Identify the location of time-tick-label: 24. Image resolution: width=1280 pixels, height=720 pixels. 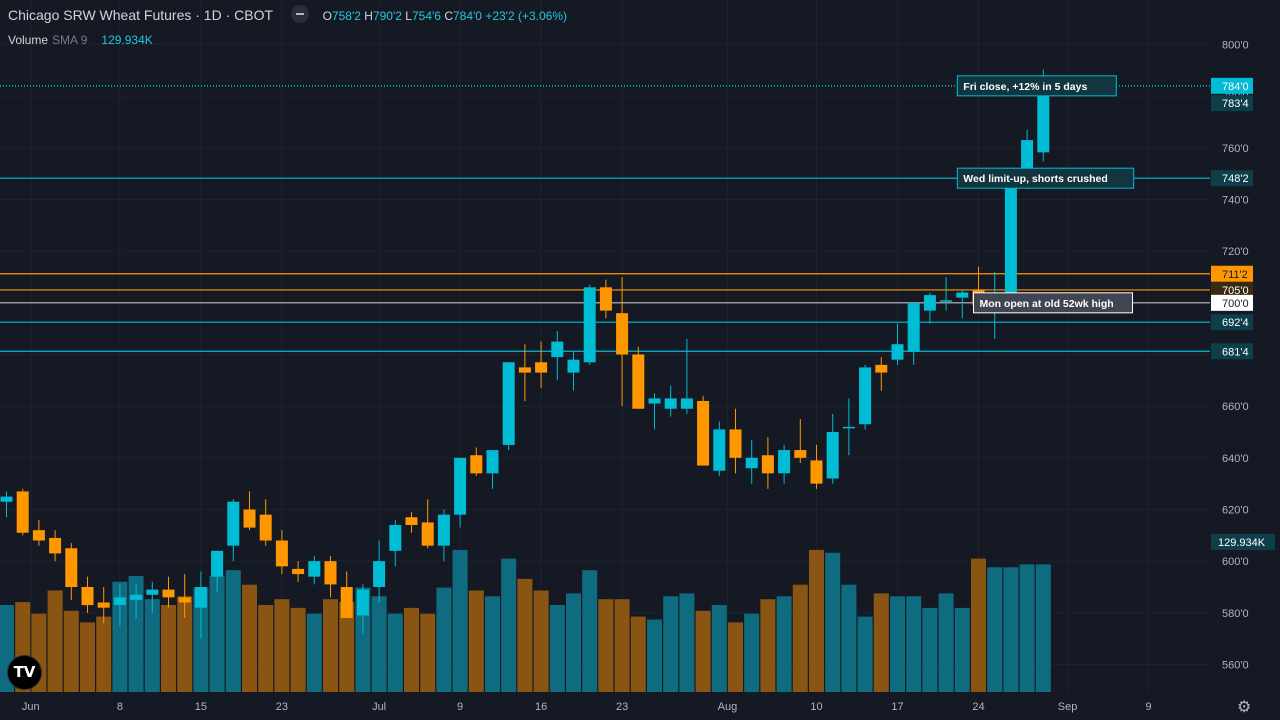
(978, 707).